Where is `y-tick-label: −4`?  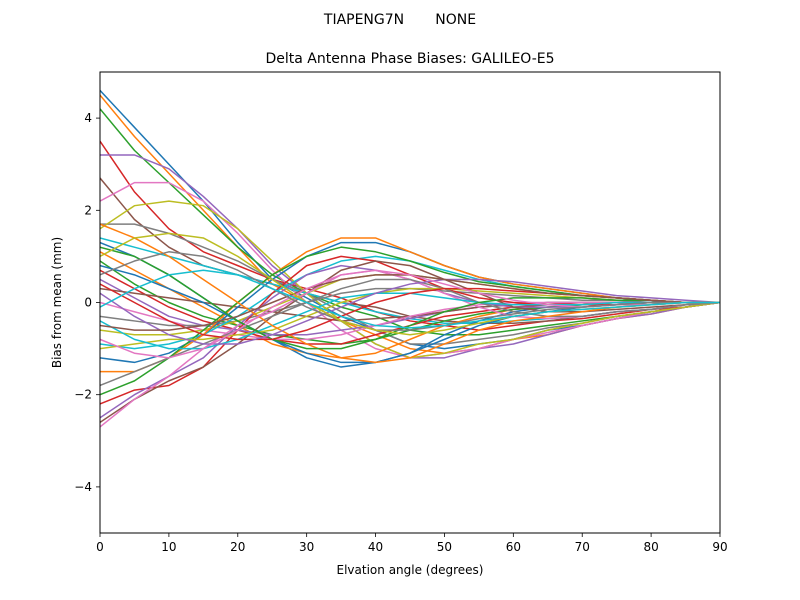 y-tick-label: −4 is located at coordinates (83, 487).